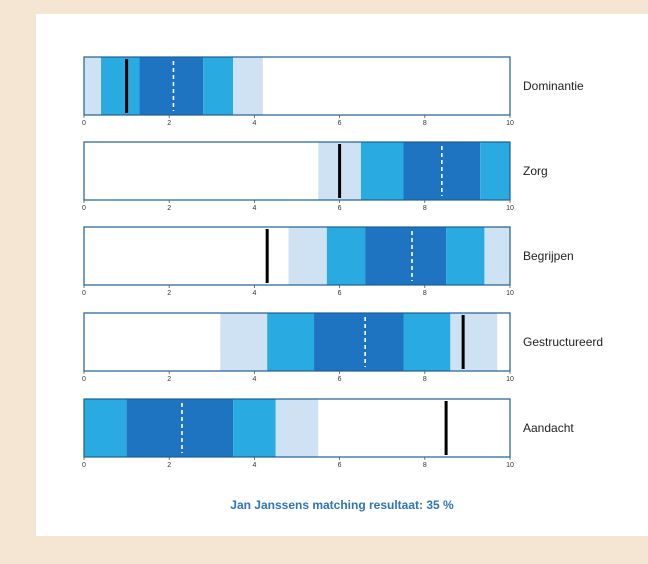 Image resolution: width=648 pixels, height=564 pixels. I want to click on row-frame-gestructureerd, so click(297, 342).